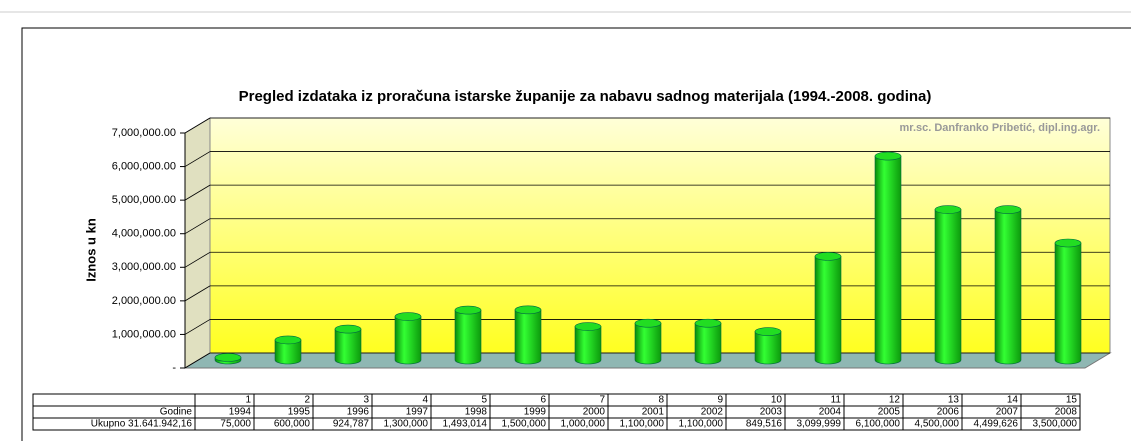 The height and width of the screenshot is (441, 1131). Describe the element at coordinates (524, 424) in the screenshot. I see `table-value: 1,500,000` at that location.